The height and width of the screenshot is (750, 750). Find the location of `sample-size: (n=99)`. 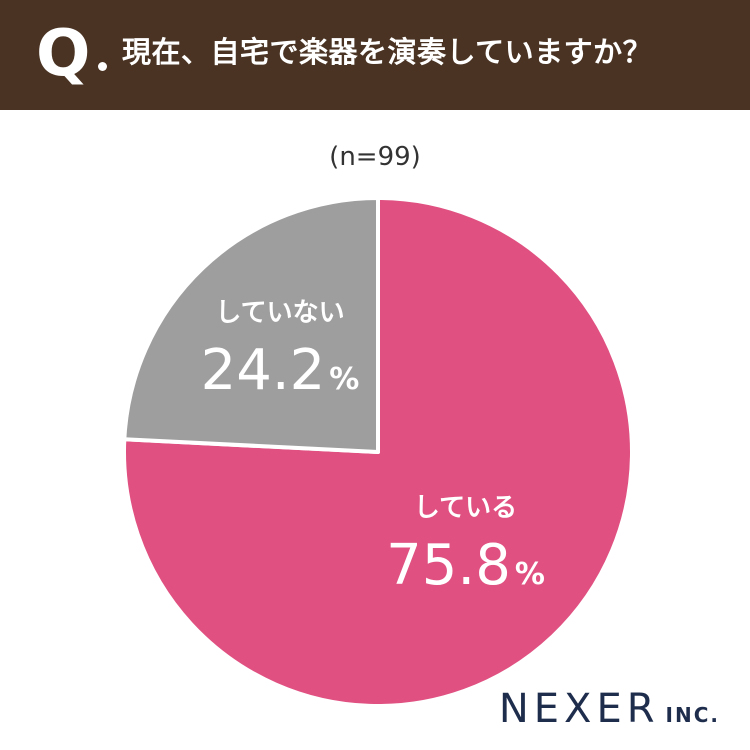

sample-size: (n=99) is located at coordinates (375, 157).